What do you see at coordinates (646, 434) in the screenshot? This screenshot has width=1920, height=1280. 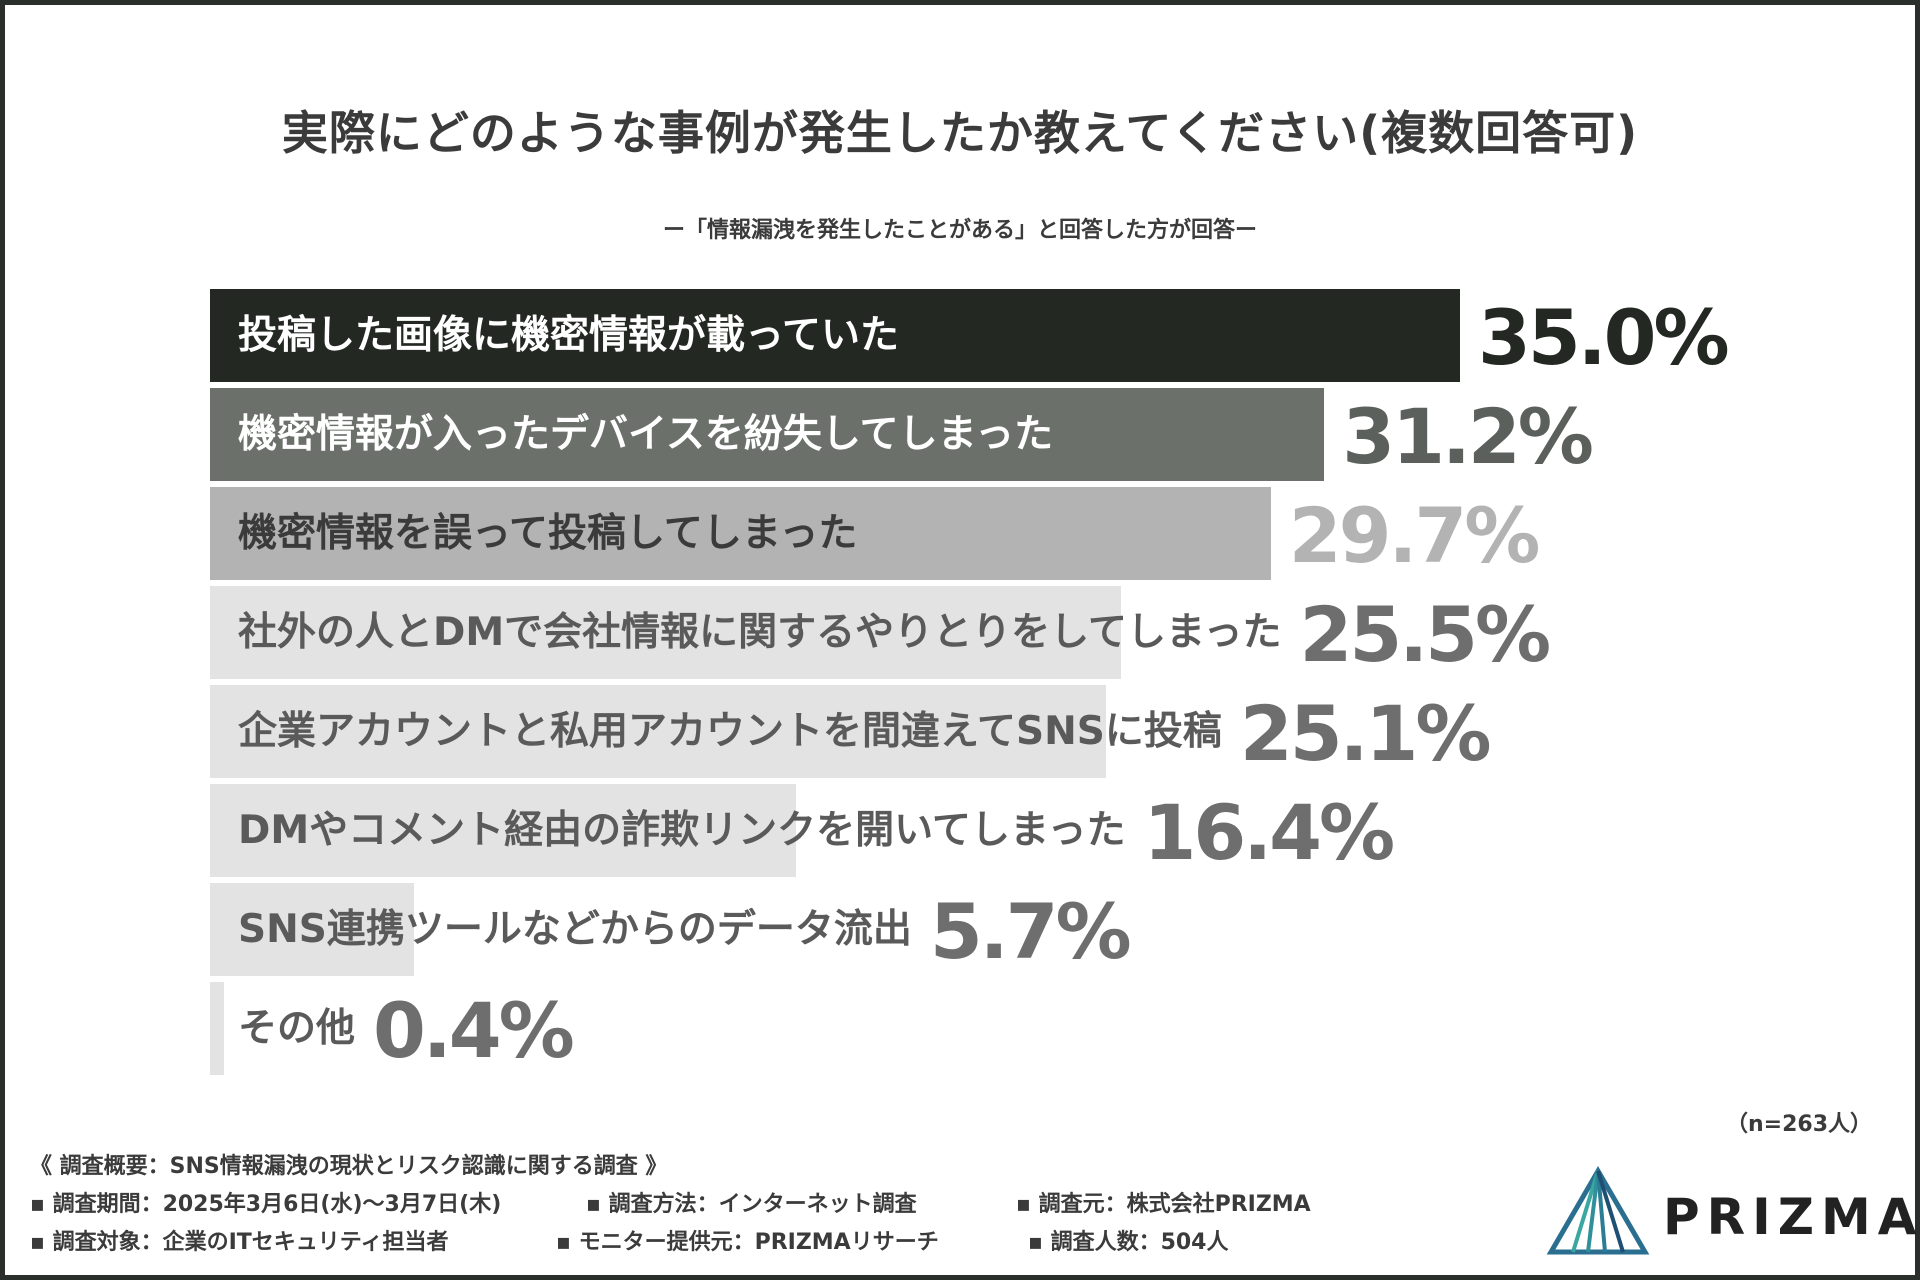 I see `bar-label-2: 機密情報が入ったデバイスを紛失してしまった` at bounding box center [646, 434].